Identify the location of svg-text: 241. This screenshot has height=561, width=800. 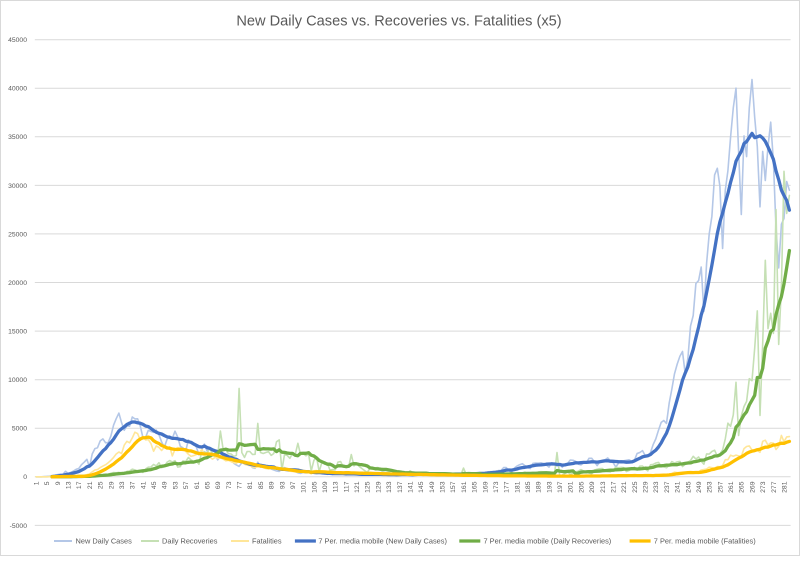
(678, 487).